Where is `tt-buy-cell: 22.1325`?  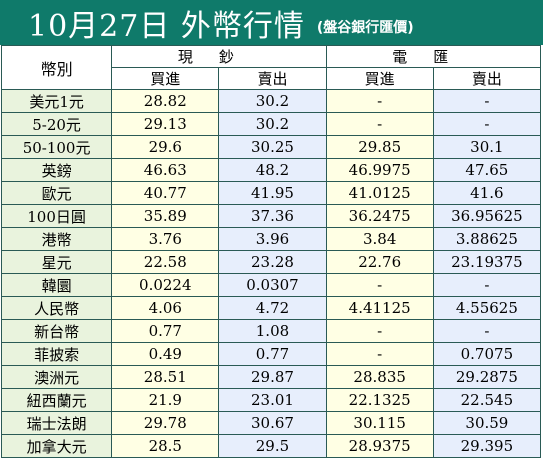
tt-buy-cell: 22.1325 is located at coordinates (379, 400).